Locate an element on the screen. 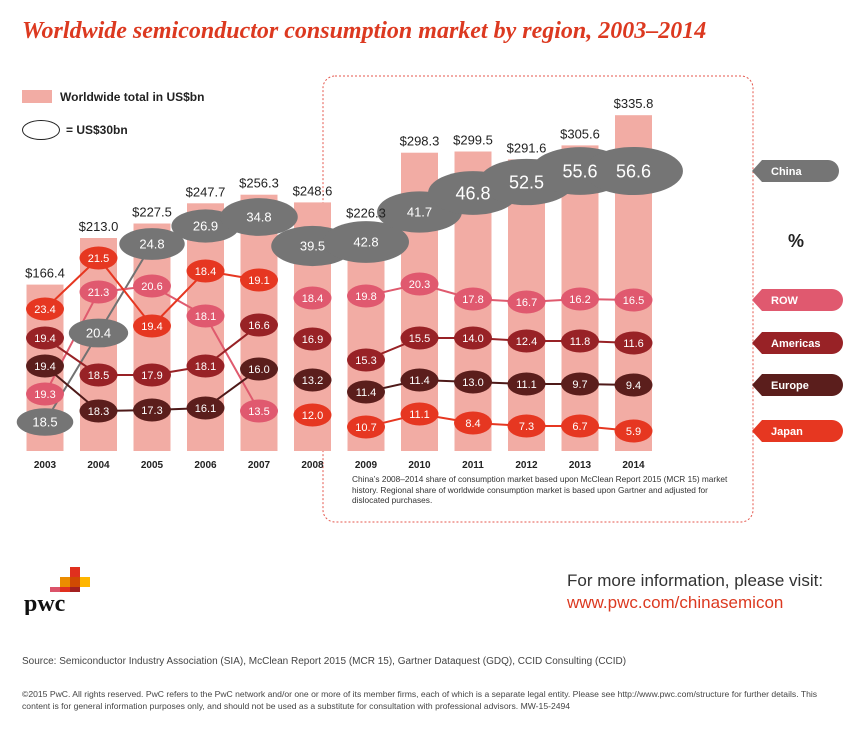 The image size is (850, 745). point-europe-2008 is located at coordinates (312, 380).